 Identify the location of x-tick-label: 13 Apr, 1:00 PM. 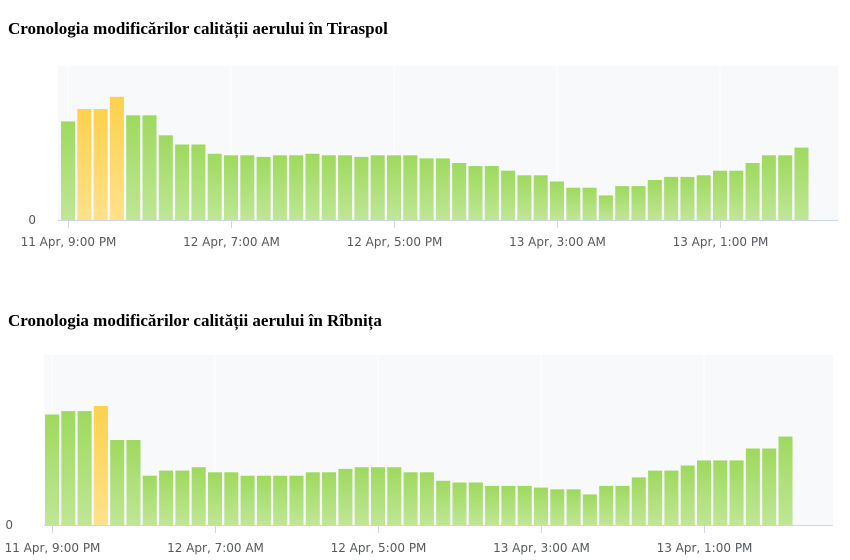
(705, 548).